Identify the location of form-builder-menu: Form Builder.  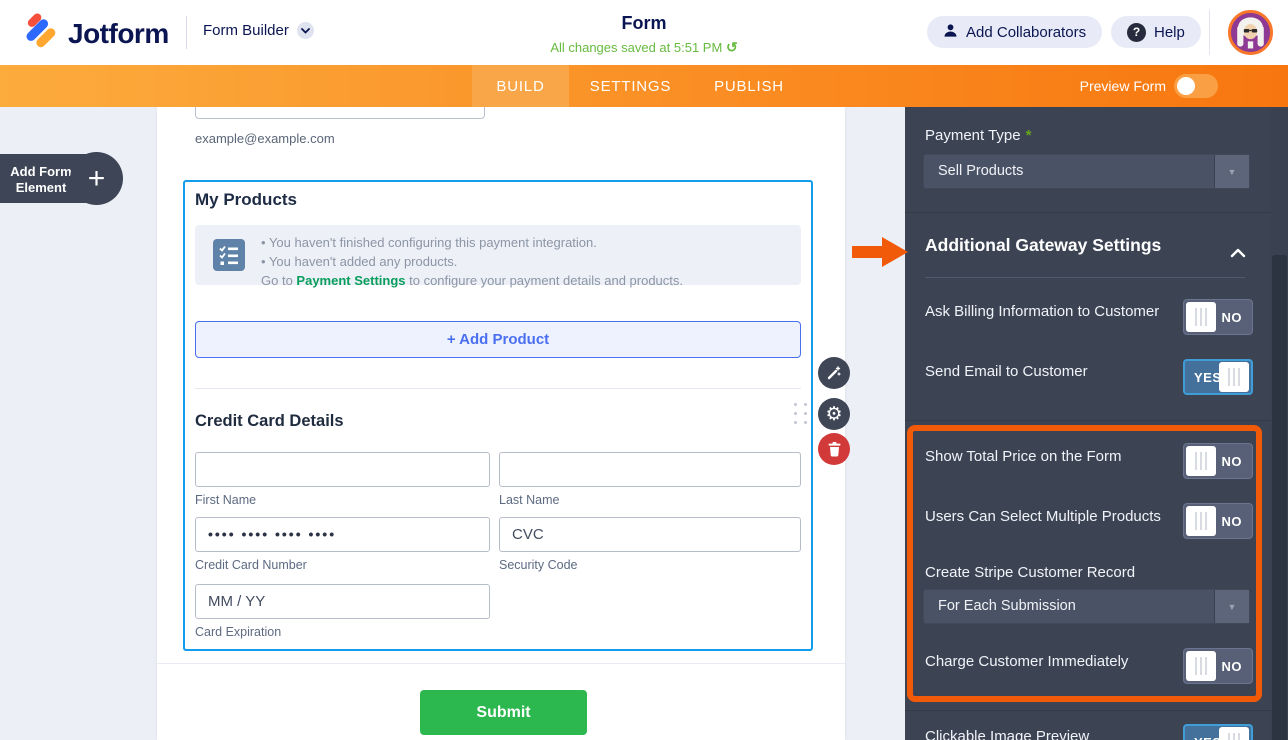
(258, 30).